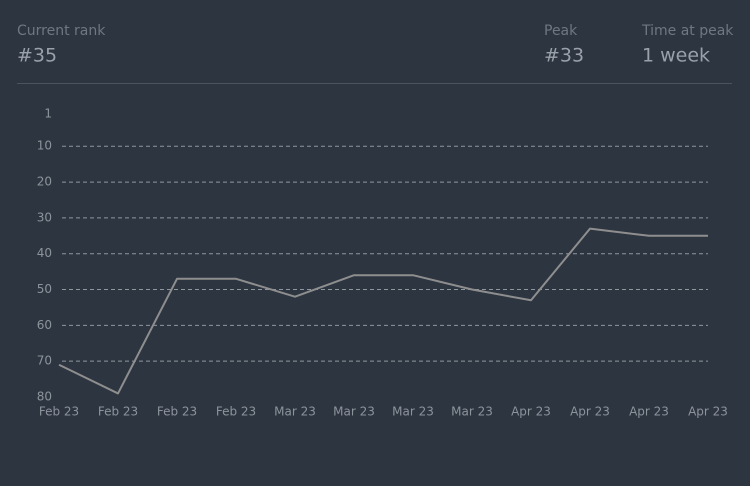 The height and width of the screenshot is (486, 750). I want to click on peak-label: Peak, so click(561, 31).